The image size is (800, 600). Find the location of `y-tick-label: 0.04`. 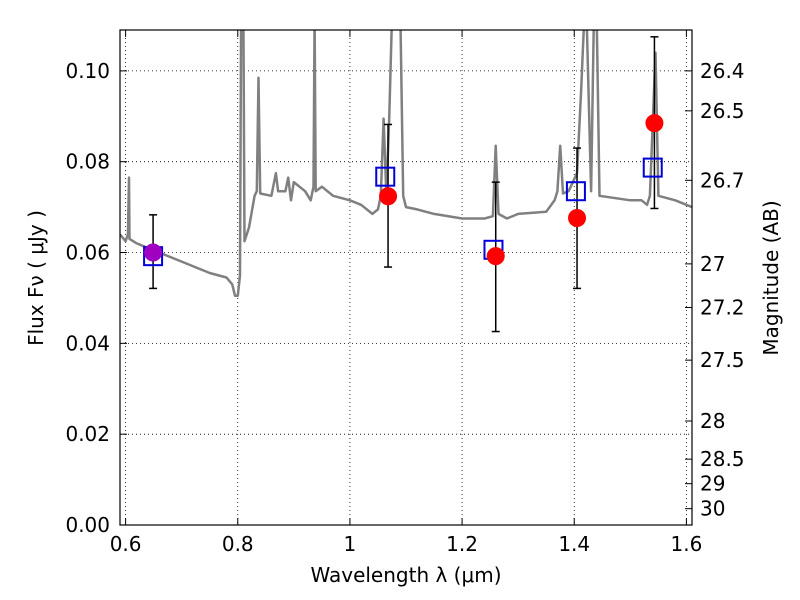

y-tick-label: 0.04 is located at coordinates (87, 343).